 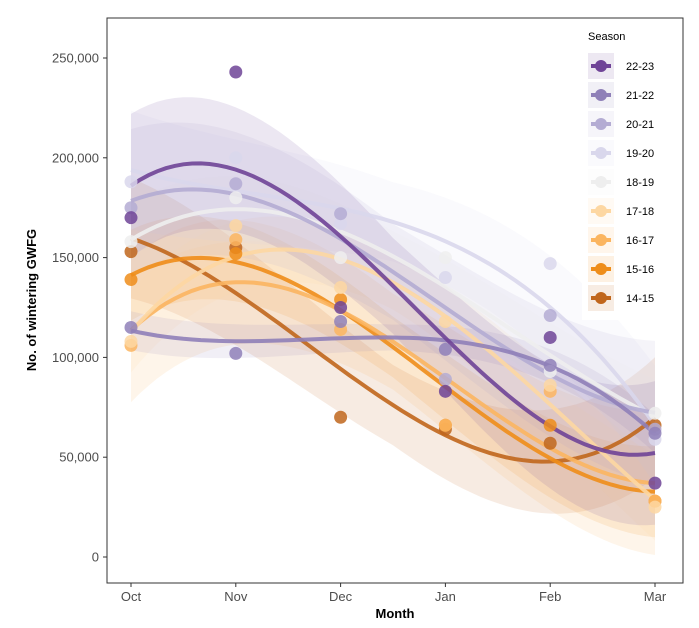 I want to click on y-tick-label: 50,000, so click(x=79, y=457).